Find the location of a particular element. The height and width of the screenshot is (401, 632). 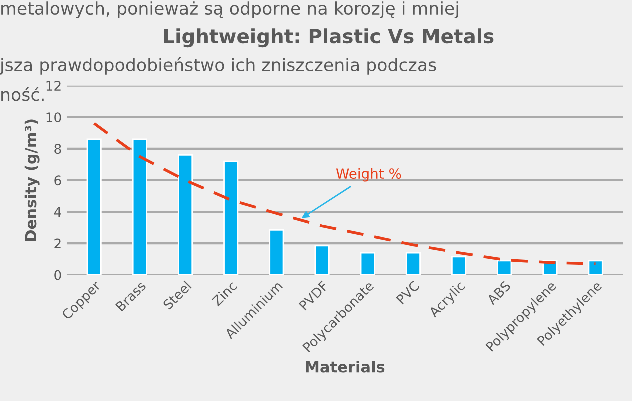

chart-title: Lightweight: Plastic Vs Metals is located at coordinates (329, 38).